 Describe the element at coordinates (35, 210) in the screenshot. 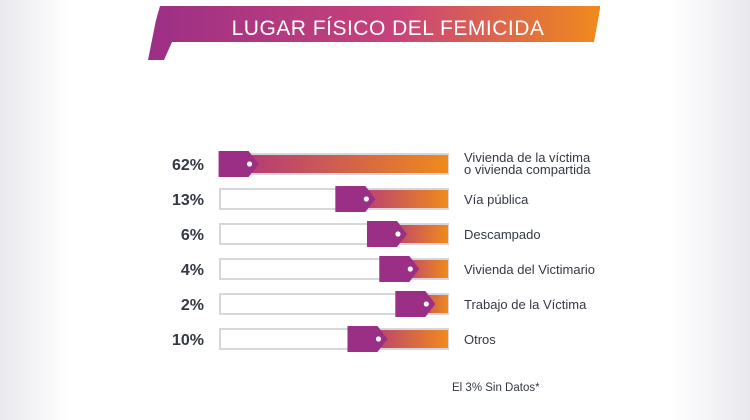

I see `background-shade-left` at that location.